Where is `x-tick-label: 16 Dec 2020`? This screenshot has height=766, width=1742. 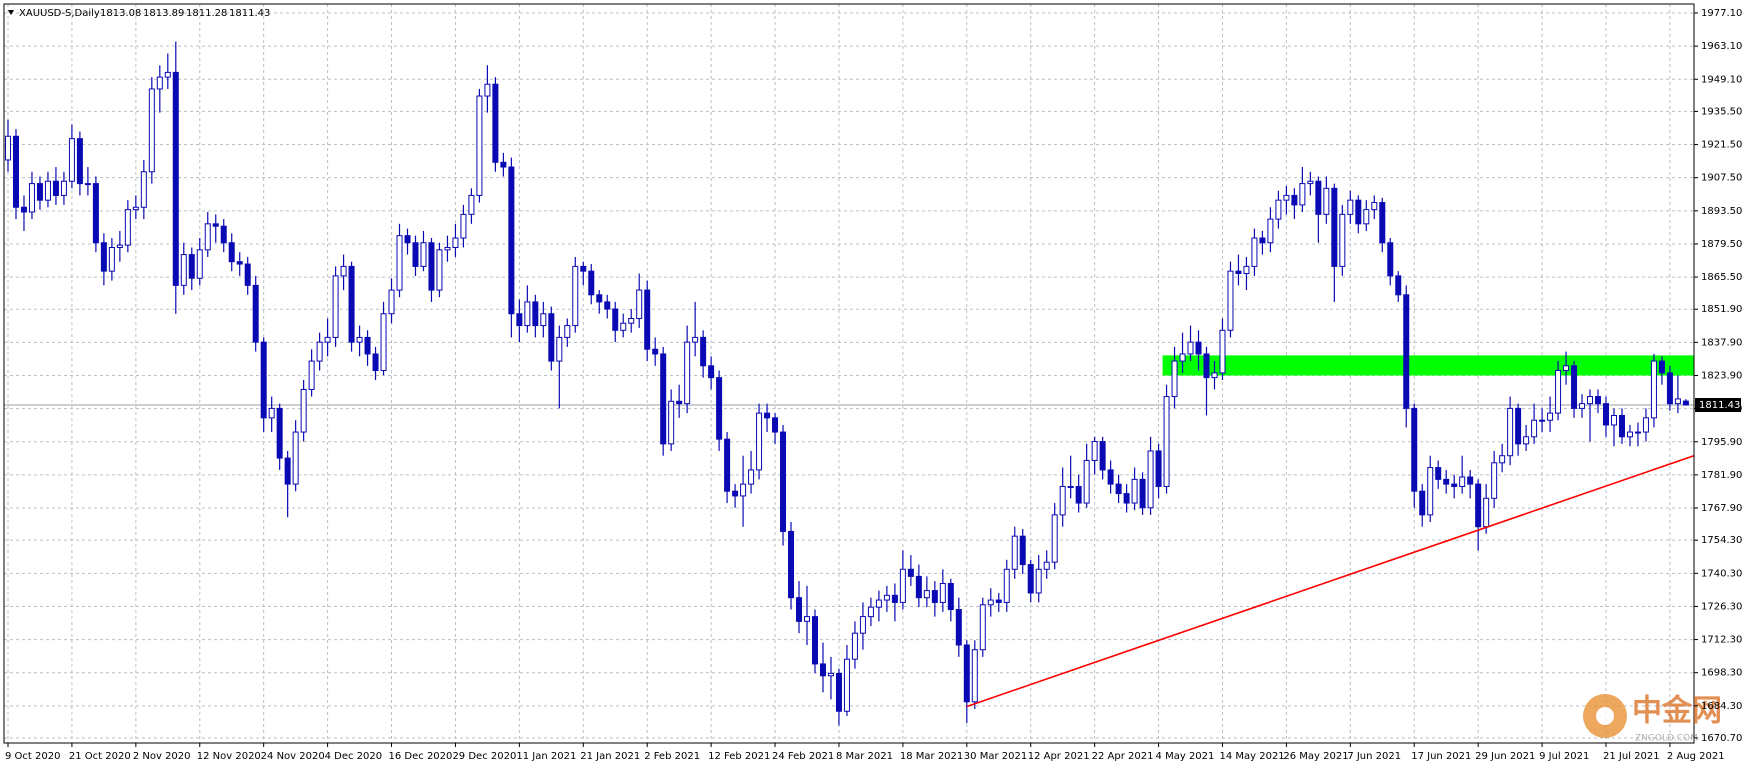
x-tick-label: 16 Dec 2020 is located at coordinates (421, 756).